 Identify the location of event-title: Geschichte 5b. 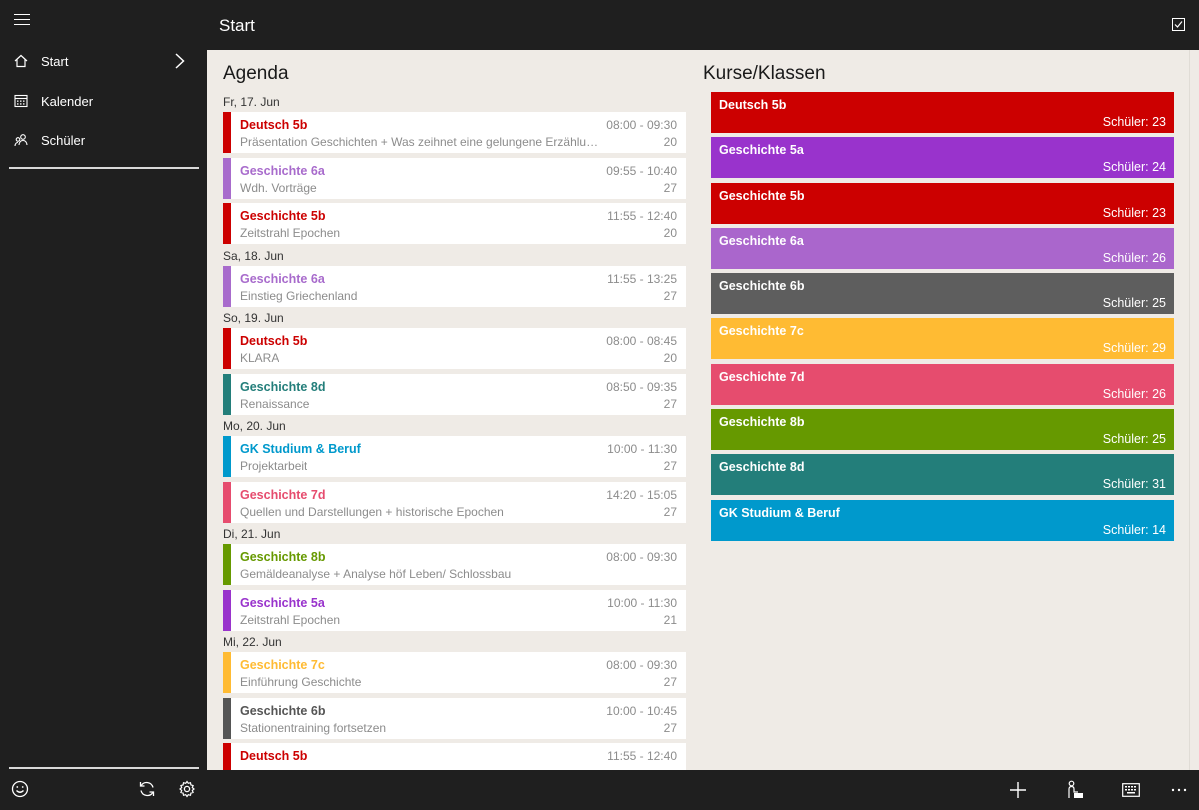
(283, 216).